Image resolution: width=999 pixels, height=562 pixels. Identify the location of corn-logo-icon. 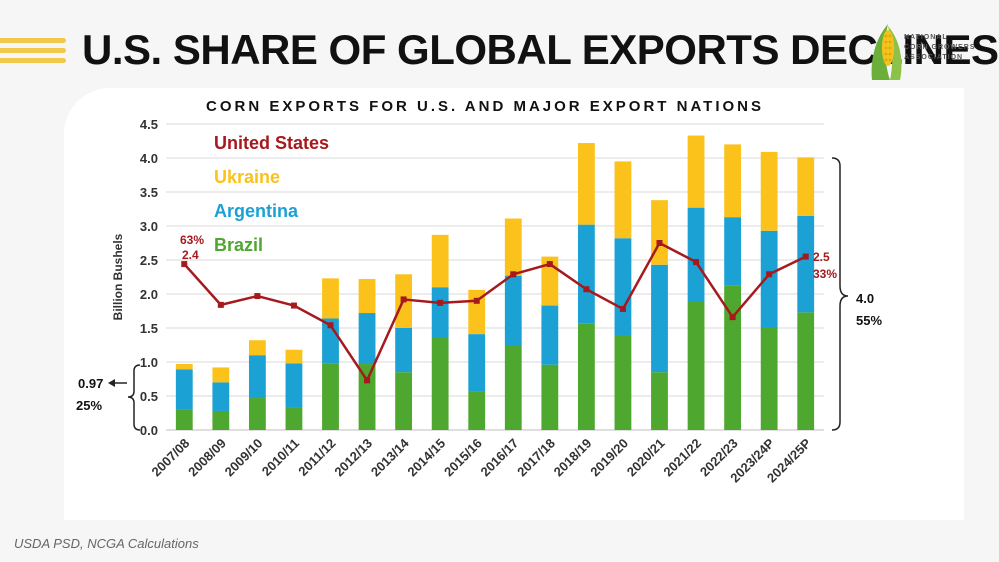
(886, 52).